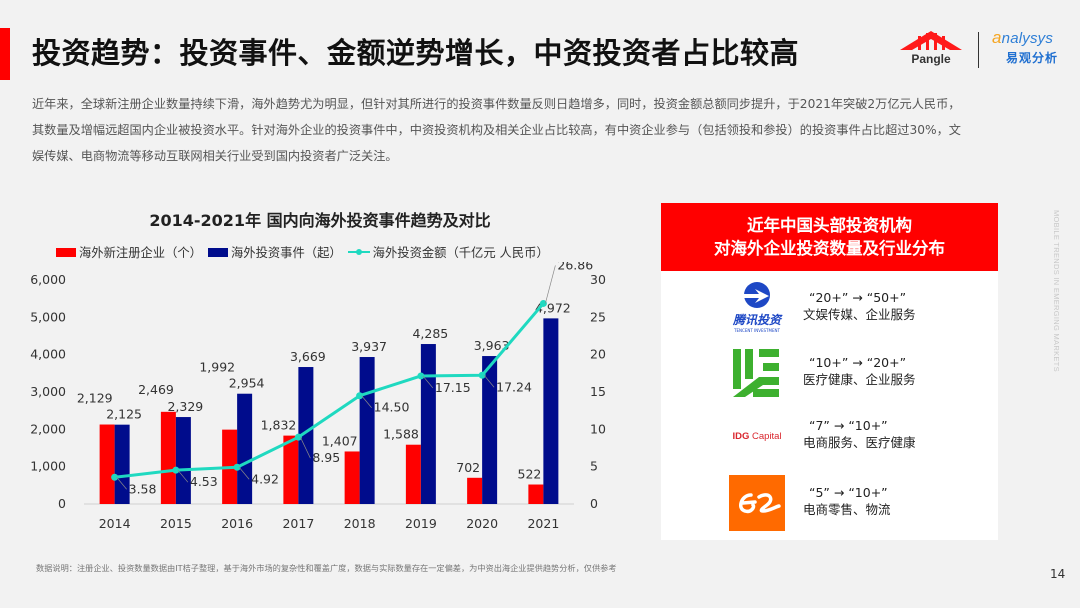 This screenshot has width=1080, height=608. I want to click on chart-title: 2014-2021年 国内向海外投资事件趋势及对比, so click(320, 220).